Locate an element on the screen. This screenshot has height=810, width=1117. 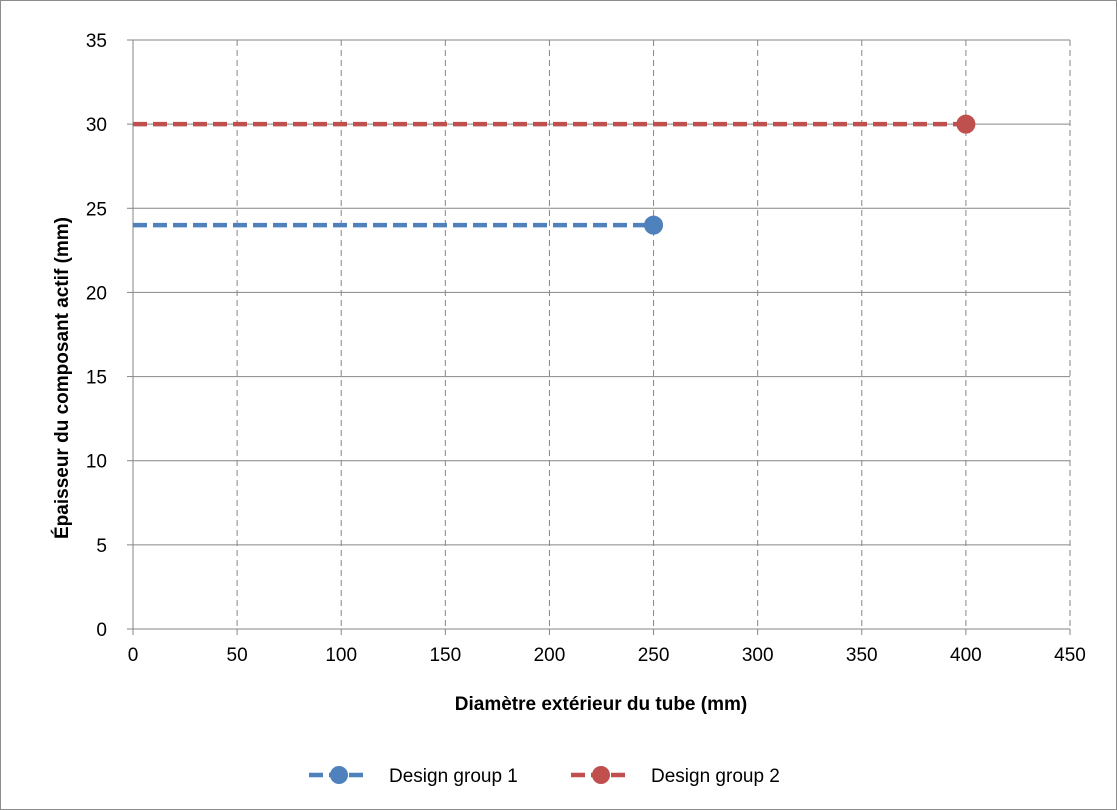
legend-label-2: Design group 2 is located at coordinates (715, 776).